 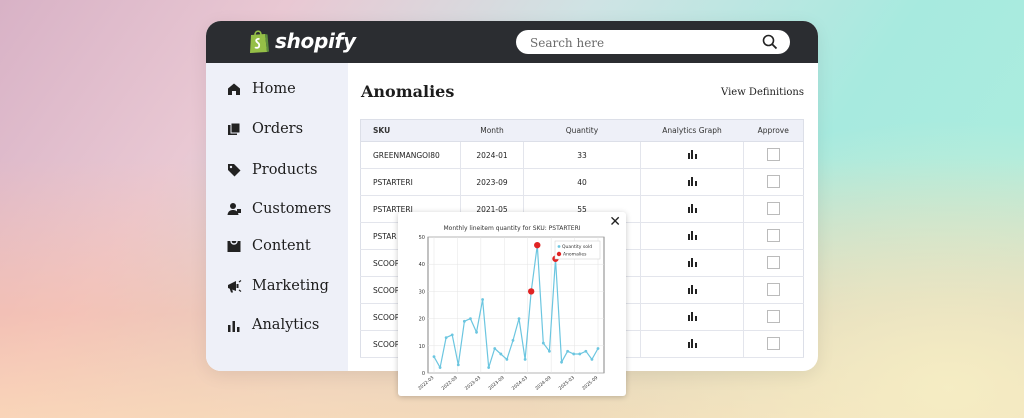 I want to click on customers-icon, so click(x=234, y=209).